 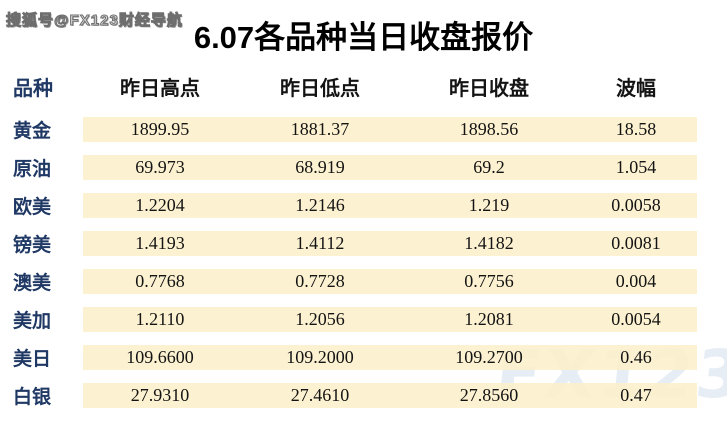 What do you see at coordinates (160, 319) in the screenshot?
I see `value-high: 1.2110` at bounding box center [160, 319].